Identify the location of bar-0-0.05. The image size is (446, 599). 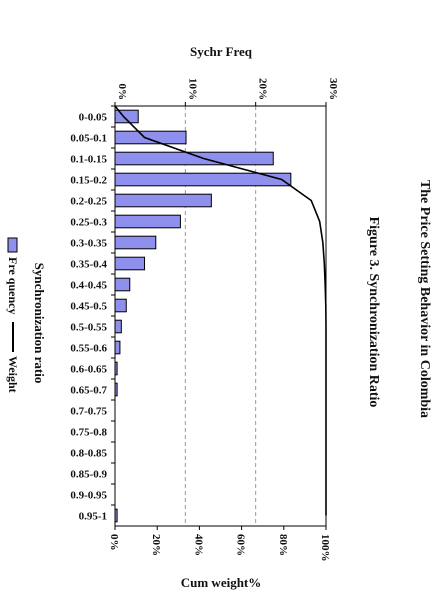
(126, 116).